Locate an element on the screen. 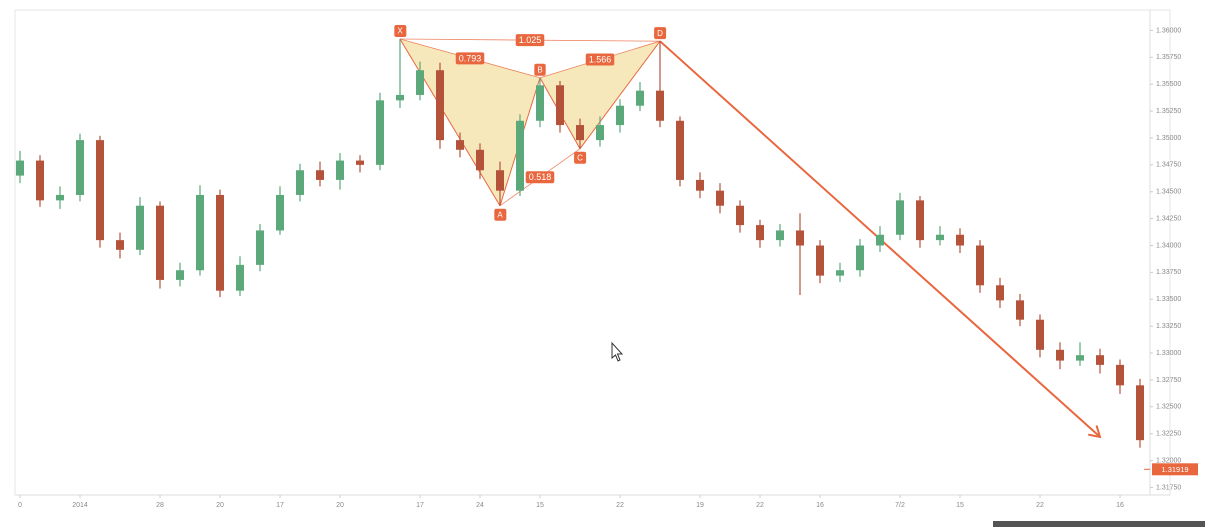 The image size is (1205, 527). last-price-label: 1.31919 is located at coordinates (1174, 469).